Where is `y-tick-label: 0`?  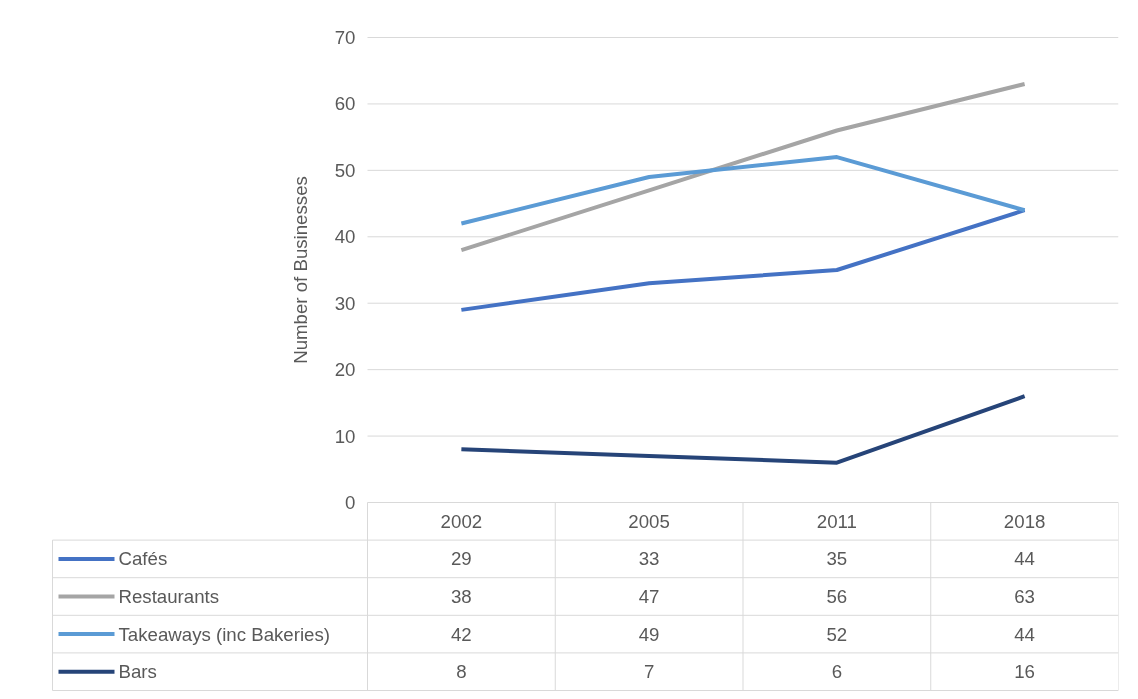
y-tick-label: 0 is located at coordinates (350, 502).